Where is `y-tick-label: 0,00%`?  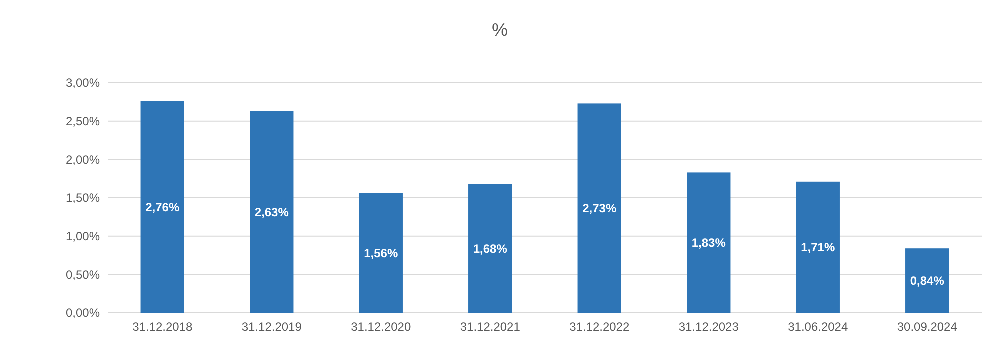 y-tick-label: 0,00% is located at coordinates (83, 313).